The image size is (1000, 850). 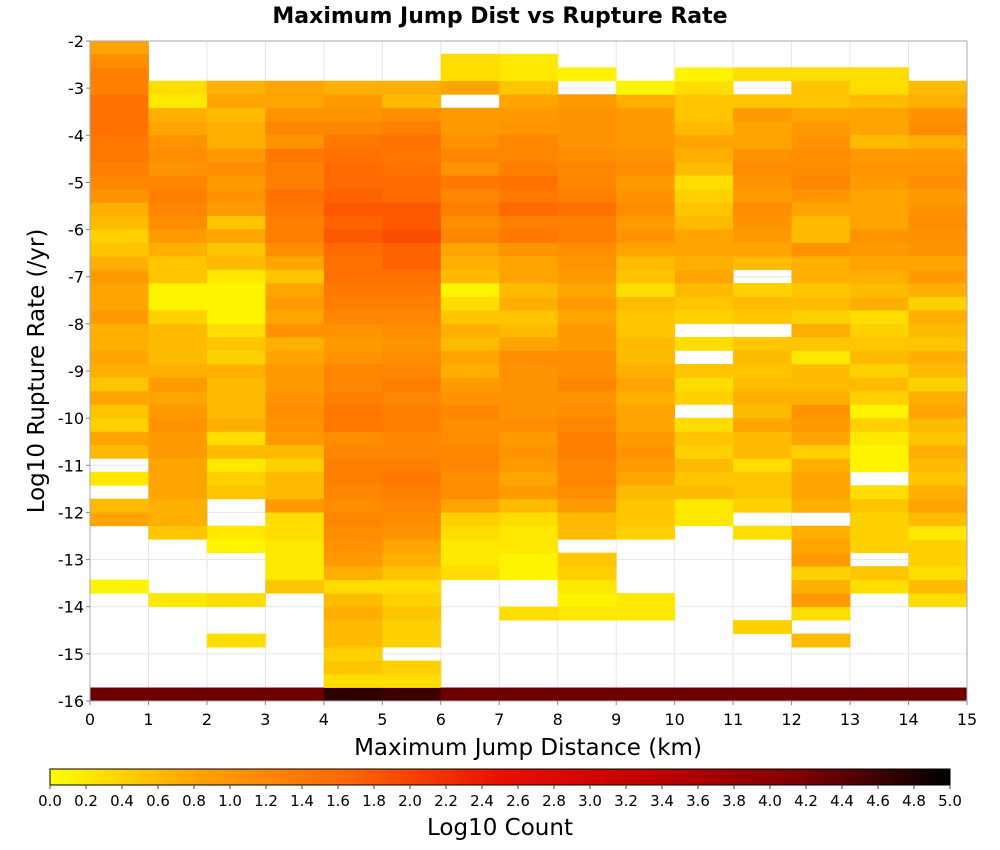 What do you see at coordinates (50, 801) in the screenshot?
I see `colorbar-tick-label: 0.0` at bounding box center [50, 801].